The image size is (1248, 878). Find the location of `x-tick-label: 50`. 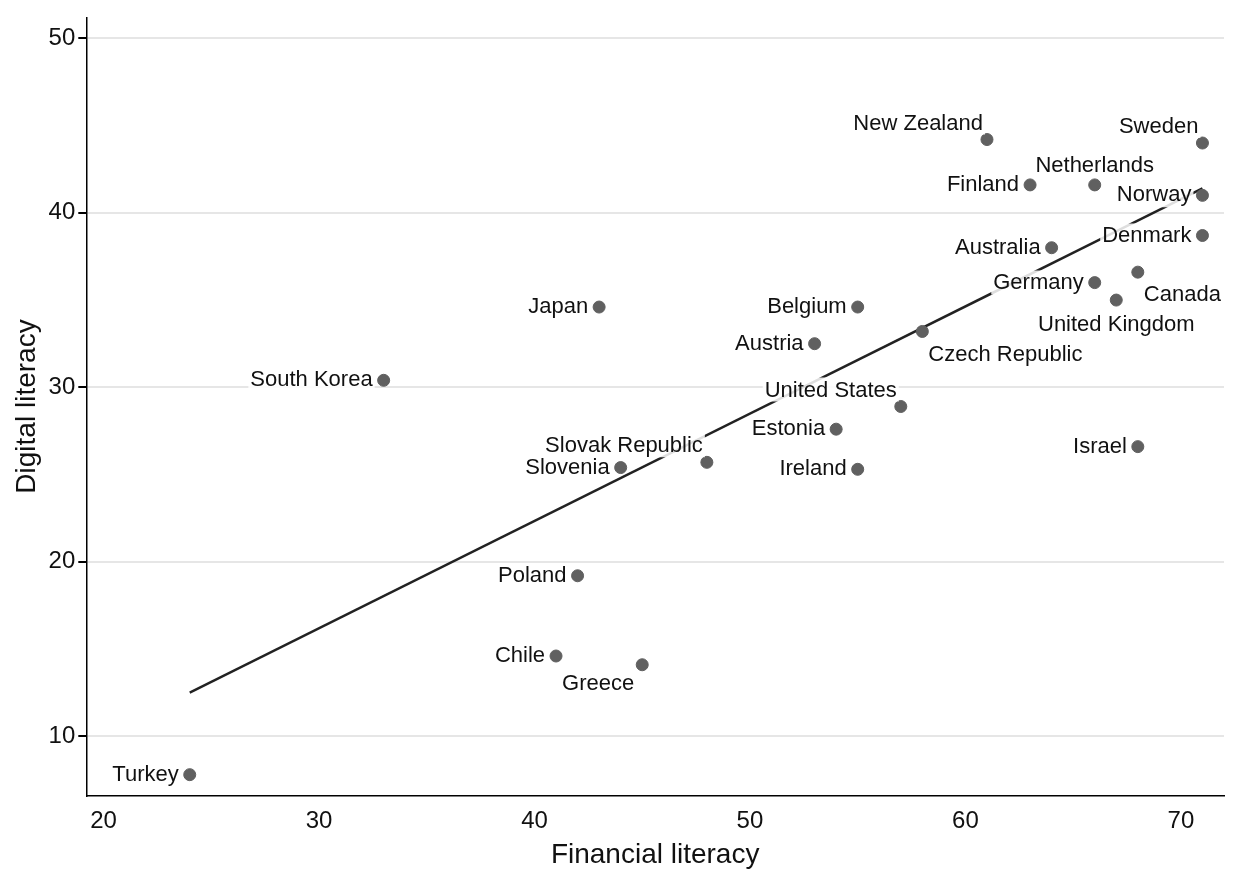

x-tick-label: 50 is located at coordinates (750, 819).